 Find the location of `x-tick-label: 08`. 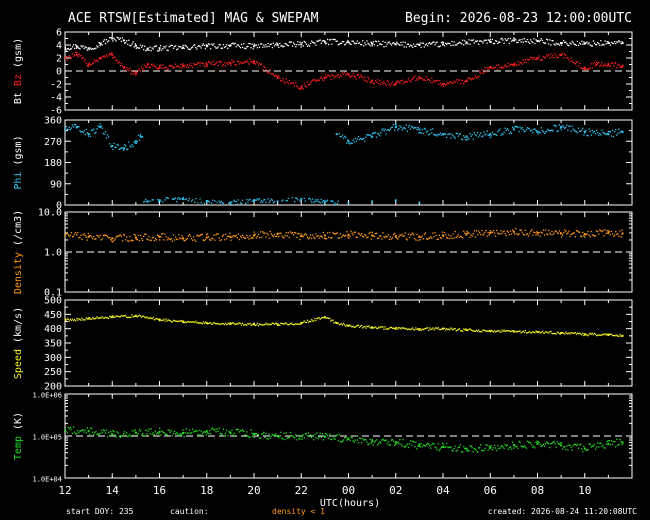

x-tick-label: 08 is located at coordinates (537, 490).